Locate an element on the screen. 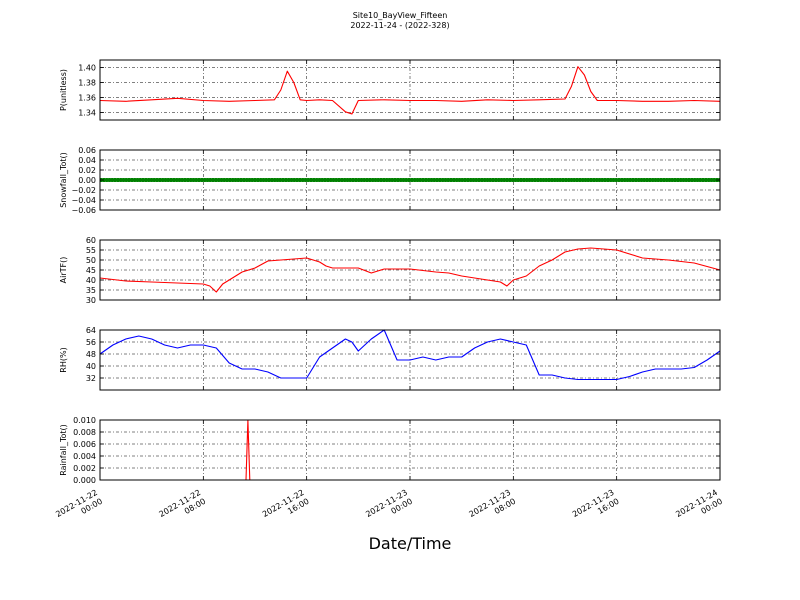 Image resolution: width=800 pixels, height=600 pixels. x-tick-label: 2022-11-2200:00 is located at coordinates (79, 508).